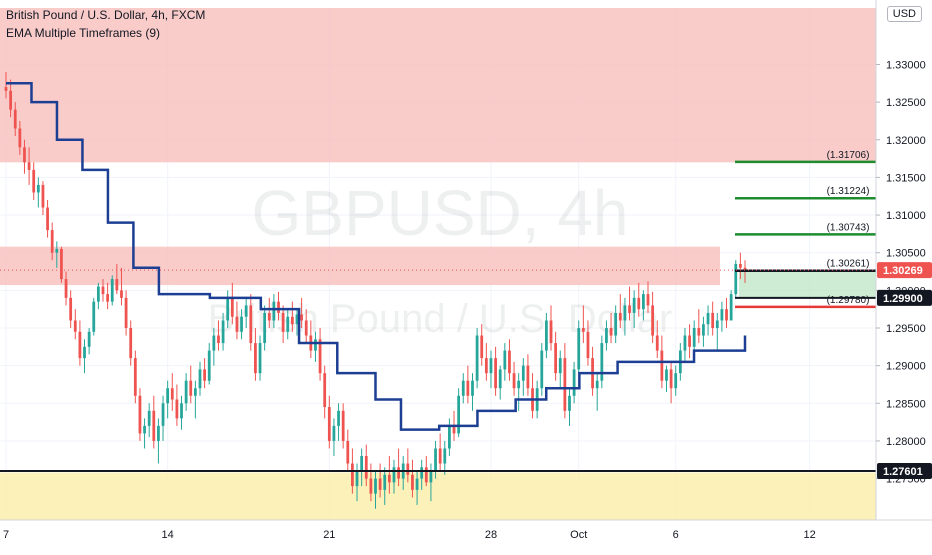 This screenshot has width=932, height=555. Describe the element at coordinates (906, 103) in the screenshot. I see `y-tick-label: 1.32500` at that location.